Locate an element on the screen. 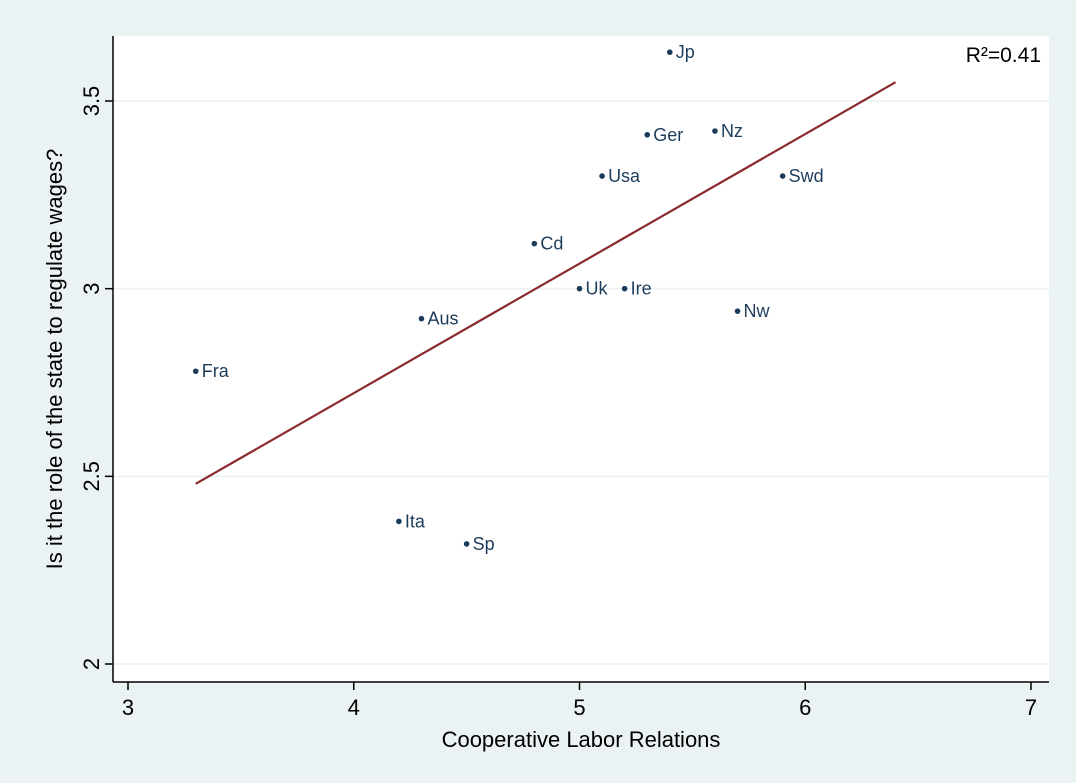 This screenshot has width=1076, height=783. point-label: Usa is located at coordinates (624, 176).